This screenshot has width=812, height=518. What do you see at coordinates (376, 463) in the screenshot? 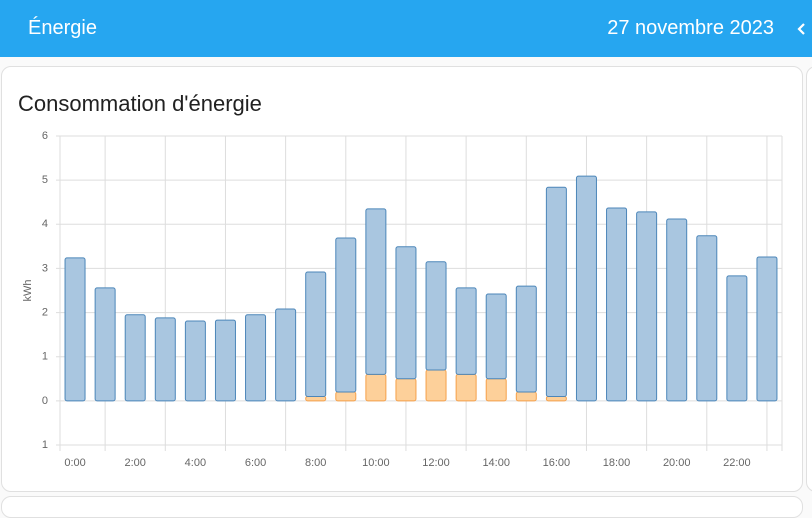
I see `x-tick-label: 10:00` at bounding box center [376, 463].